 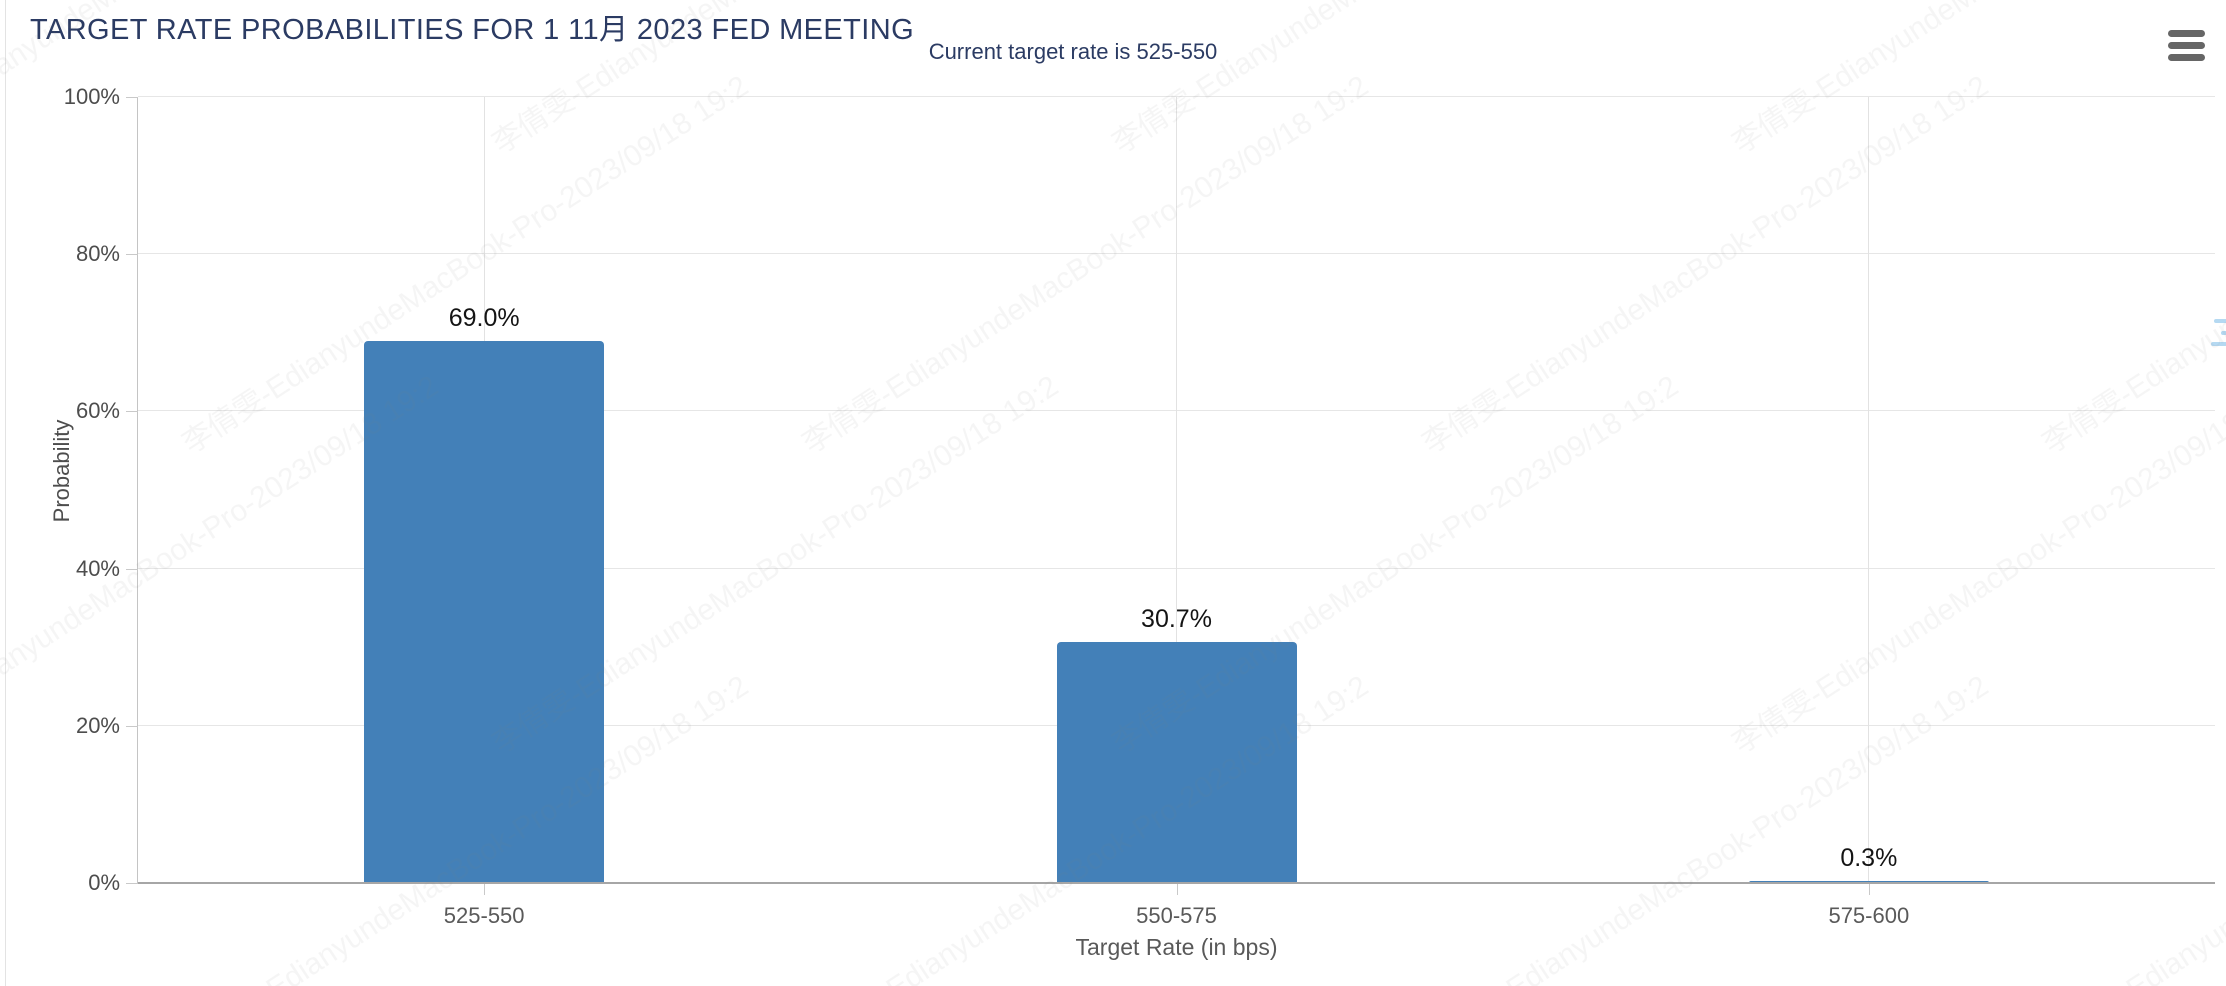 I want to click on y-axis-label: 60%, so click(x=97, y=411).